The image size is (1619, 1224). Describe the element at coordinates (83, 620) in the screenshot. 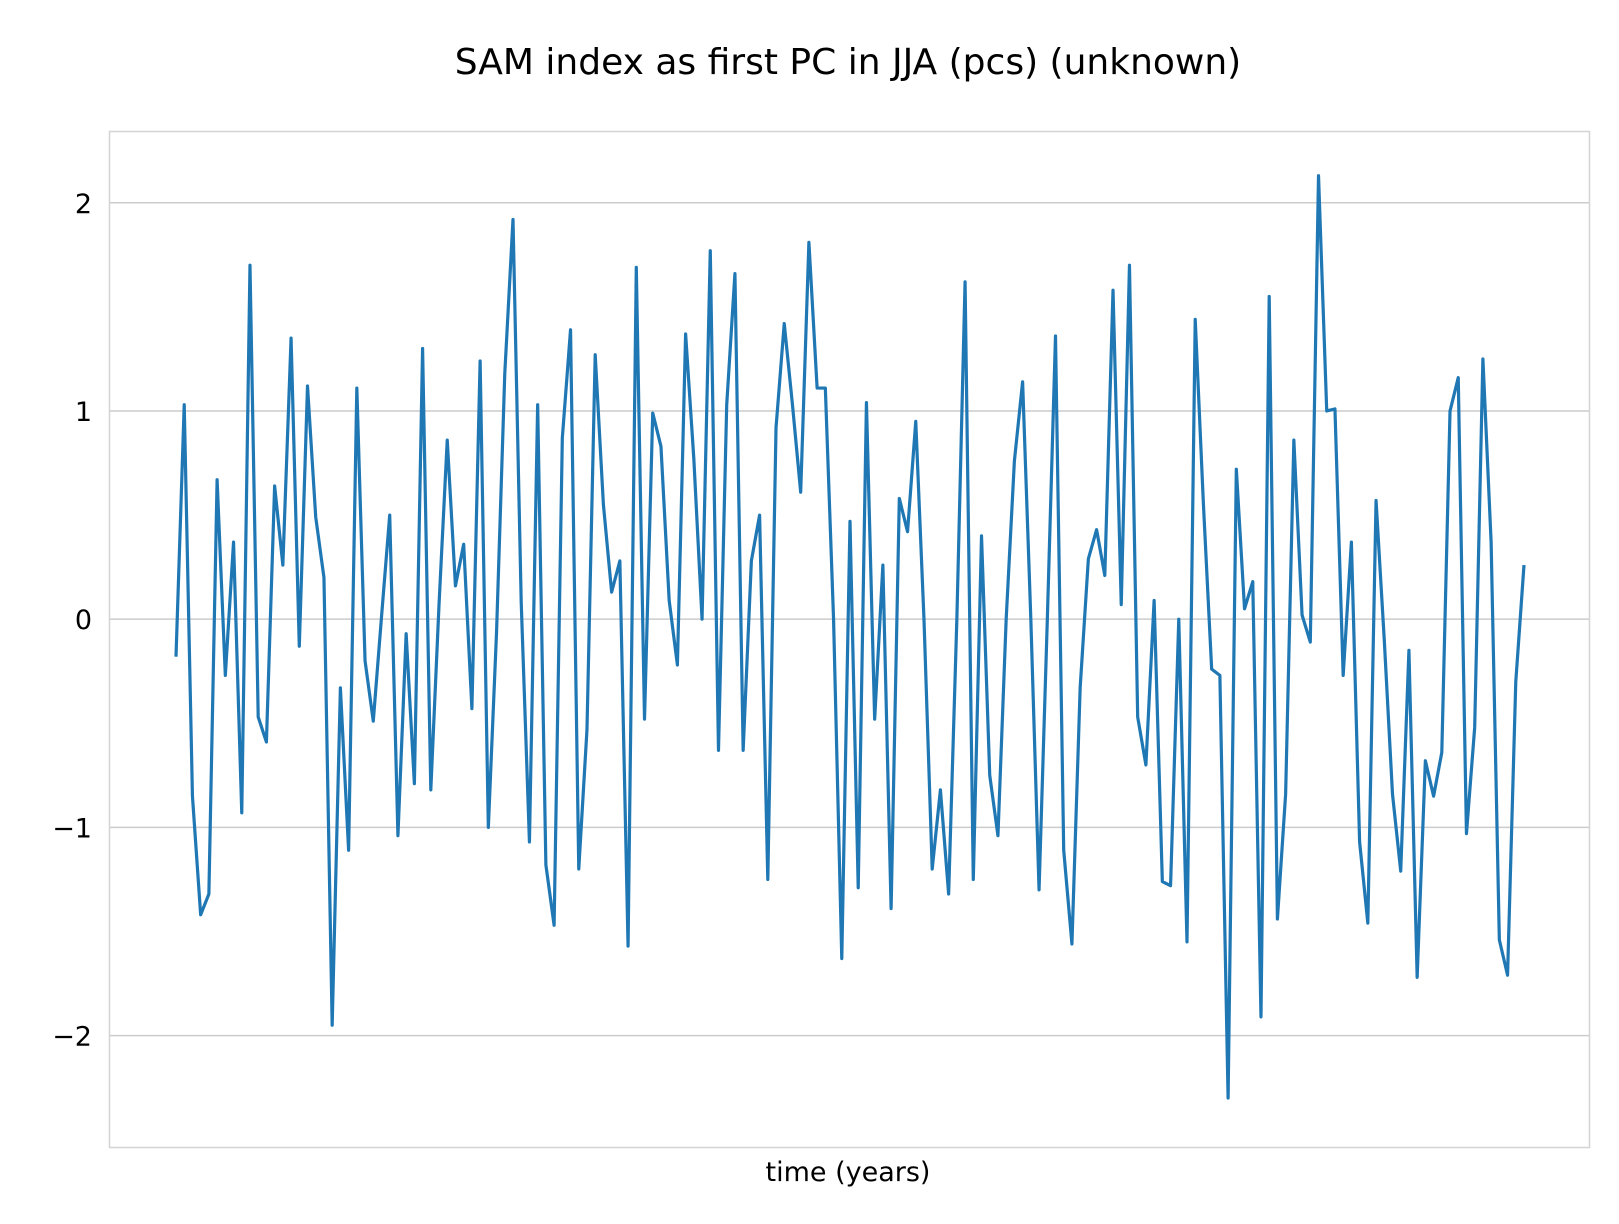

I see `y-tick-label: 0` at that location.